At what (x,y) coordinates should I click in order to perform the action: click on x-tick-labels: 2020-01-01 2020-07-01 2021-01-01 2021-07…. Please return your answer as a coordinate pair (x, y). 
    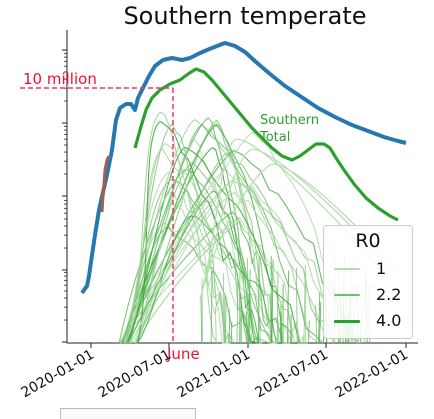
    Looking at the image, I should click on (215, 374).